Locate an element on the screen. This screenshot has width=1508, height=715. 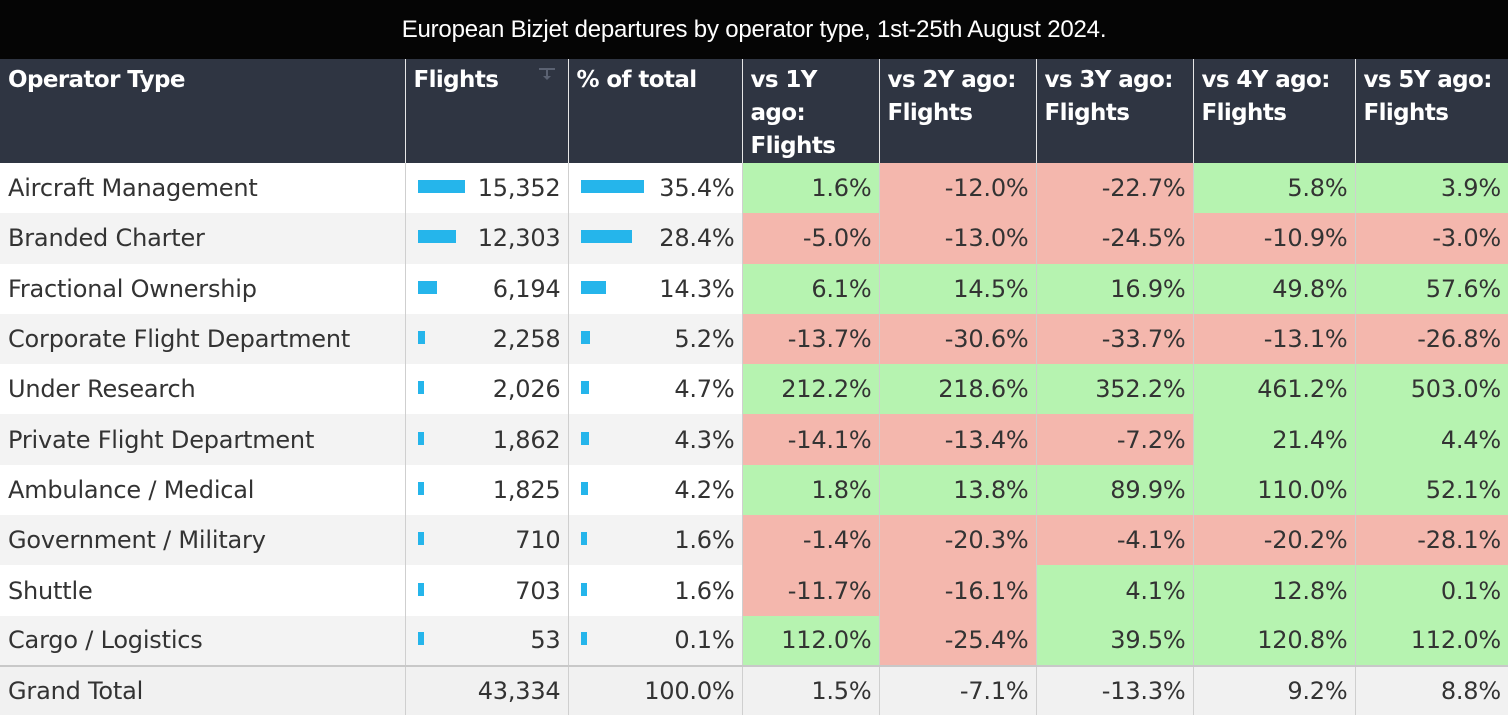
vs-4y-cell: 110.0% is located at coordinates (1274, 490).